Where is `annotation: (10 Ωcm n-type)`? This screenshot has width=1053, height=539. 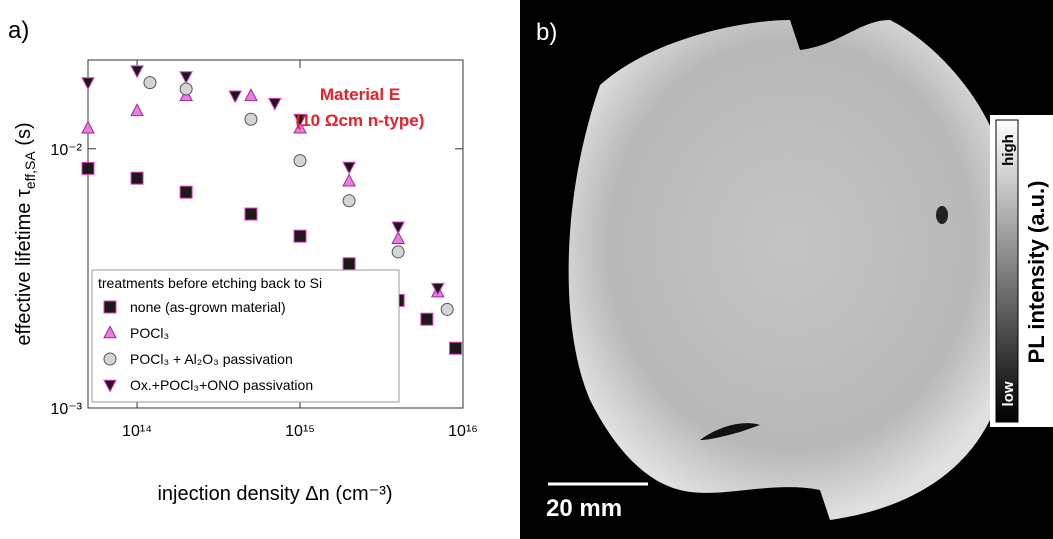 annotation: (10 Ωcm n-type) is located at coordinates (360, 120).